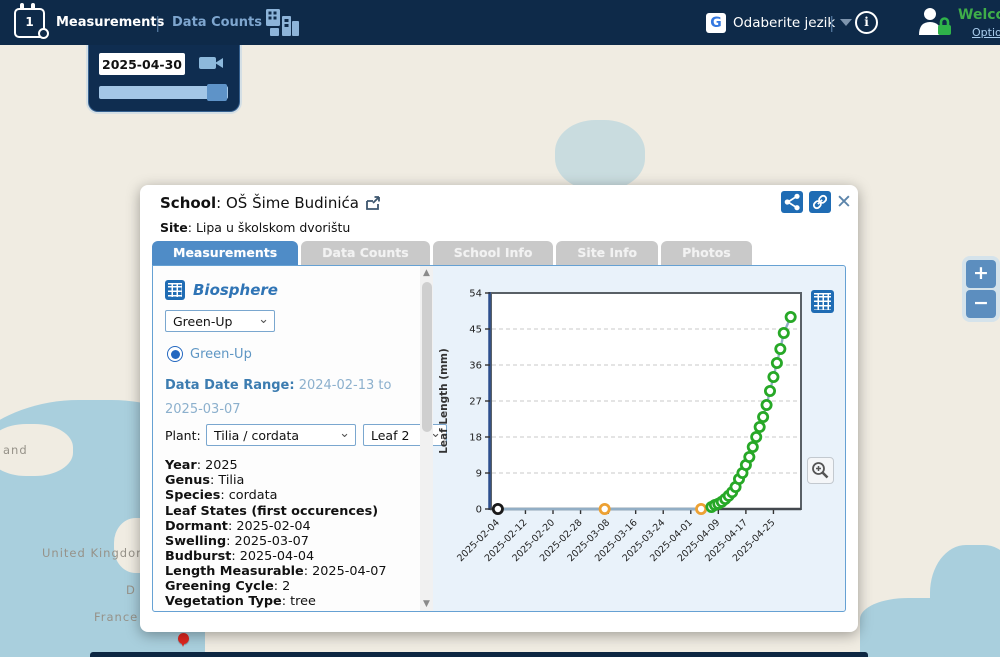 The image size is (1000, 657). Describe the element at coordinates (866, 22) in the screenshot. I see `info-icon: i` at that location.